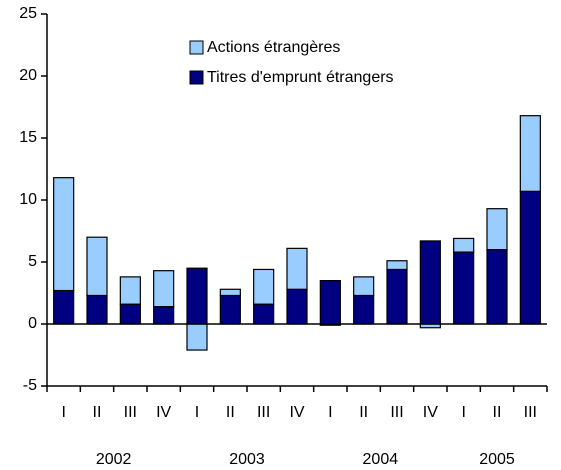  What do you see at coordinates (32, 261) in the screenshot?
I see `y-tick-label: 5` at bounding box center [32, 261].